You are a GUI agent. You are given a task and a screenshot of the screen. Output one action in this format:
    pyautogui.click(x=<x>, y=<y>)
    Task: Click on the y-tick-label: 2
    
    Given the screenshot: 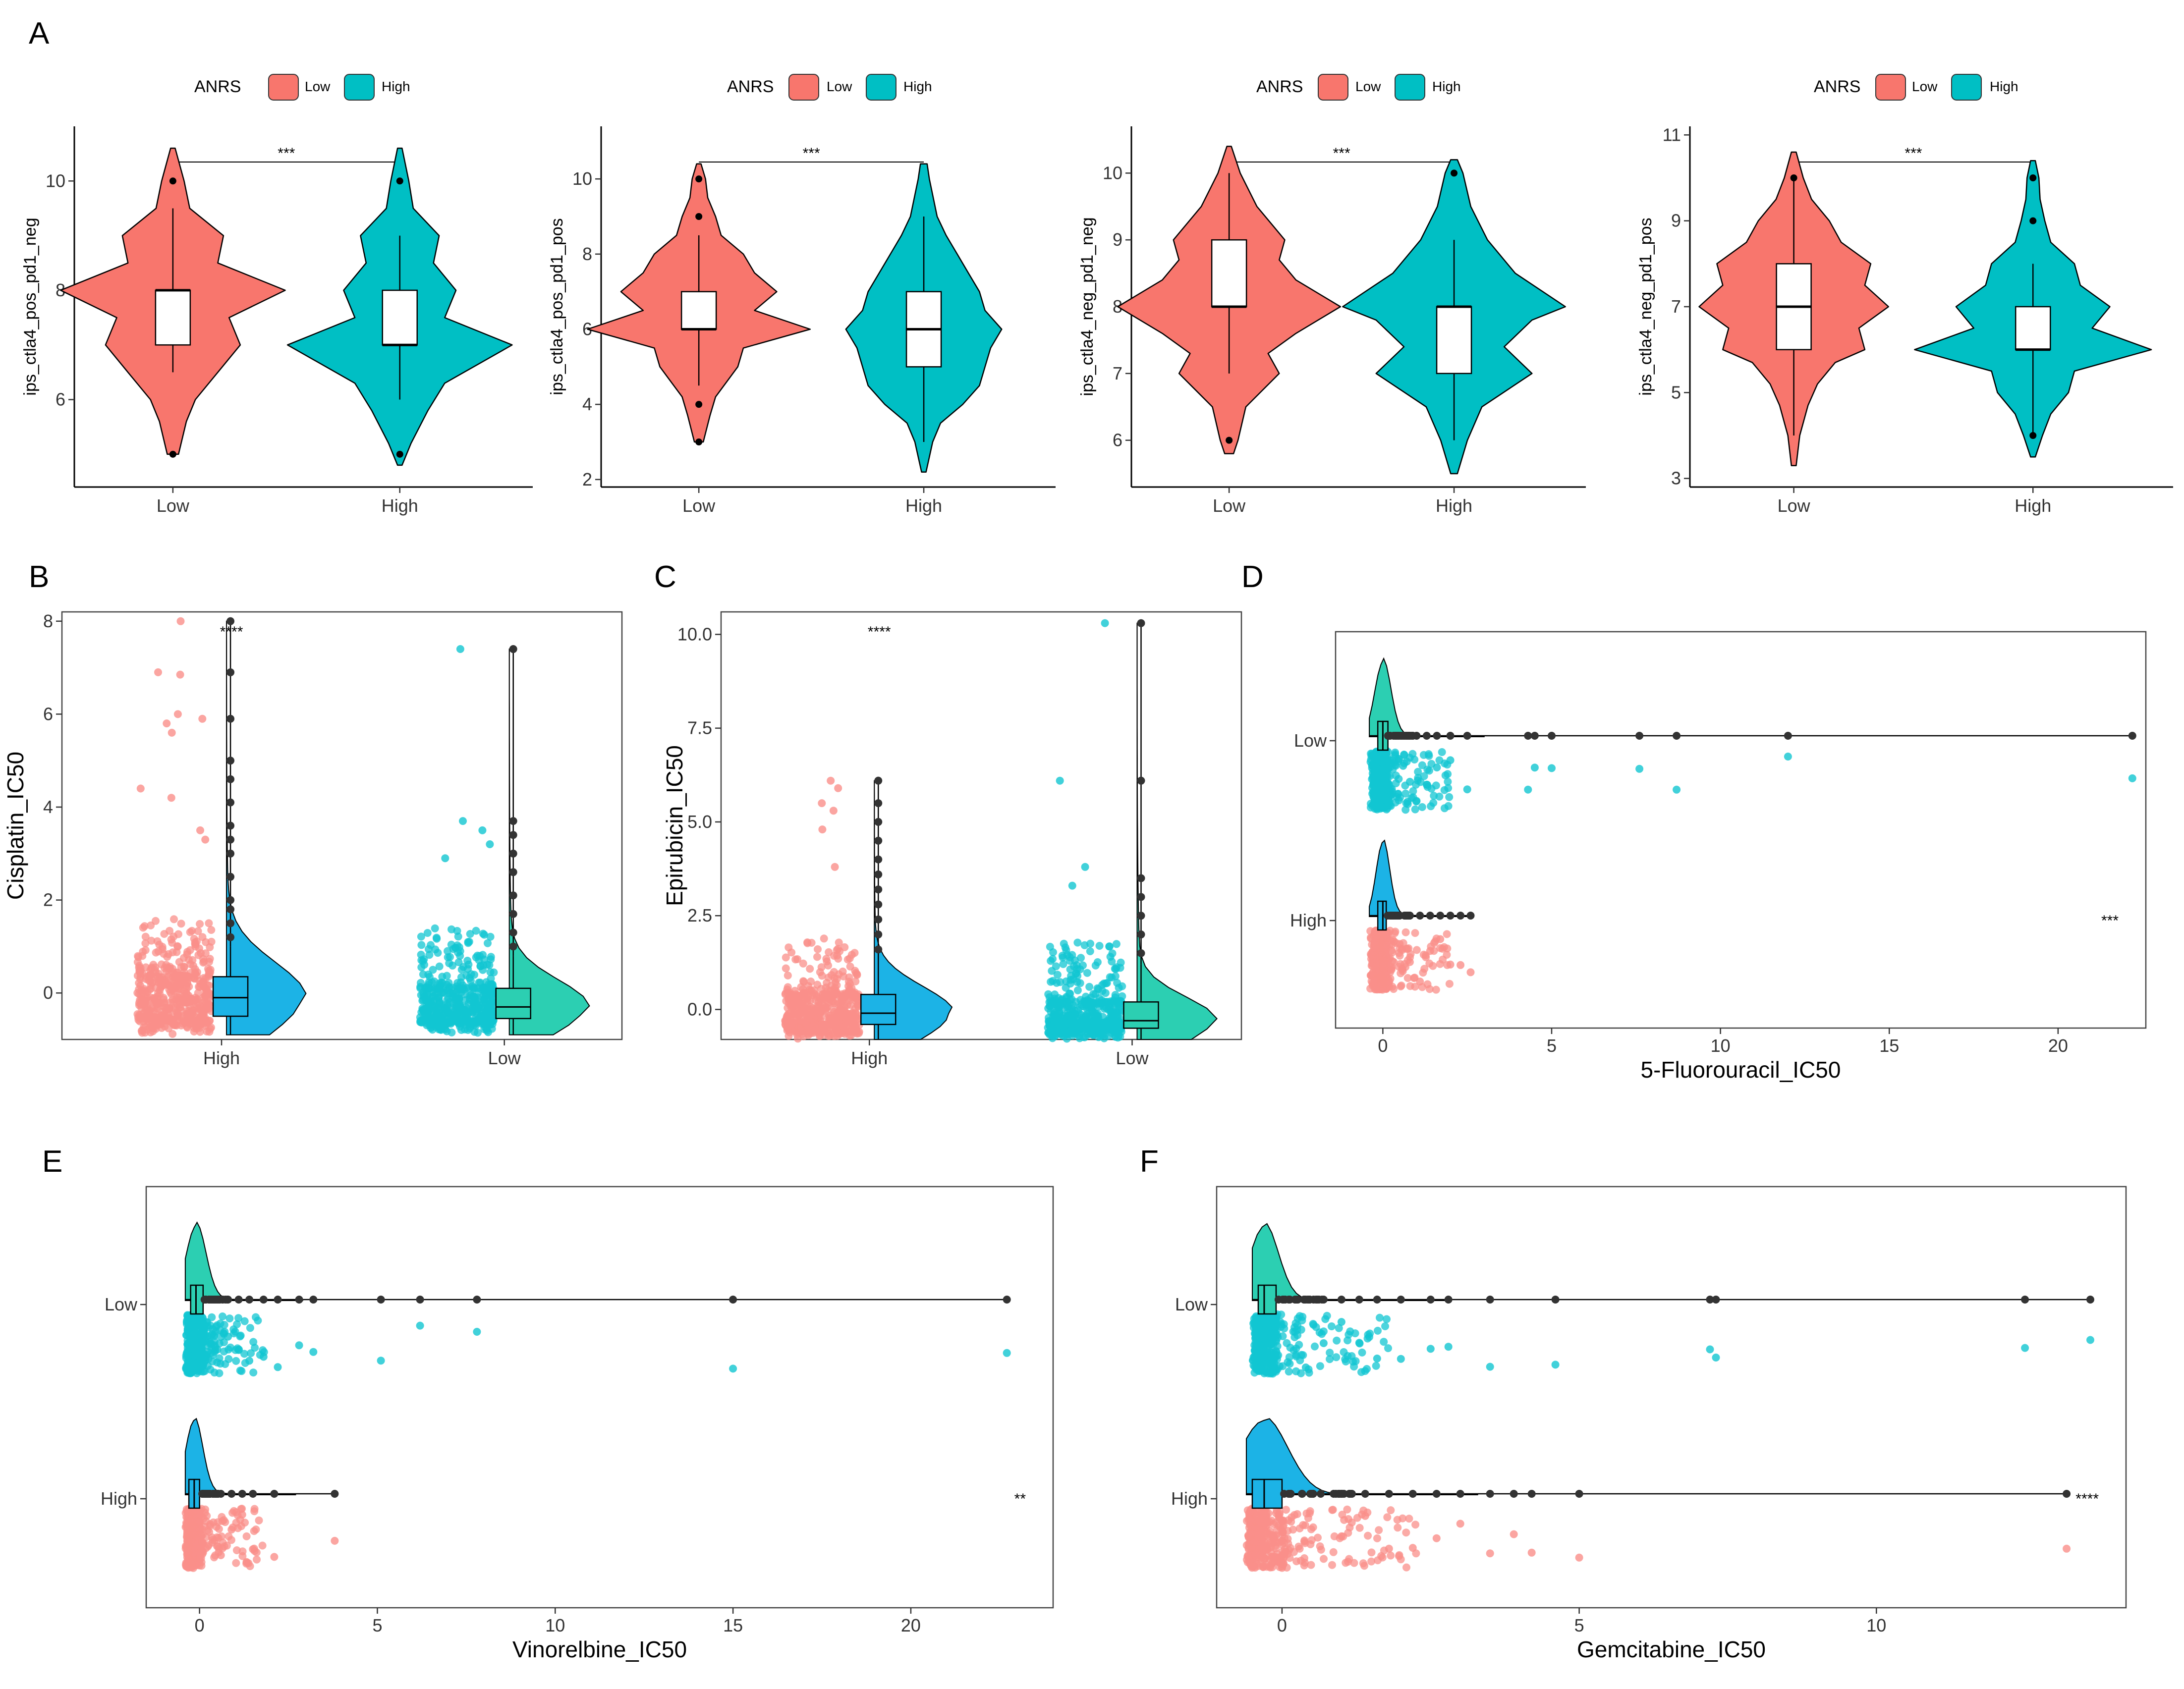 What is the action you would take?
    pyautogui.click(x=587, y=479)
    